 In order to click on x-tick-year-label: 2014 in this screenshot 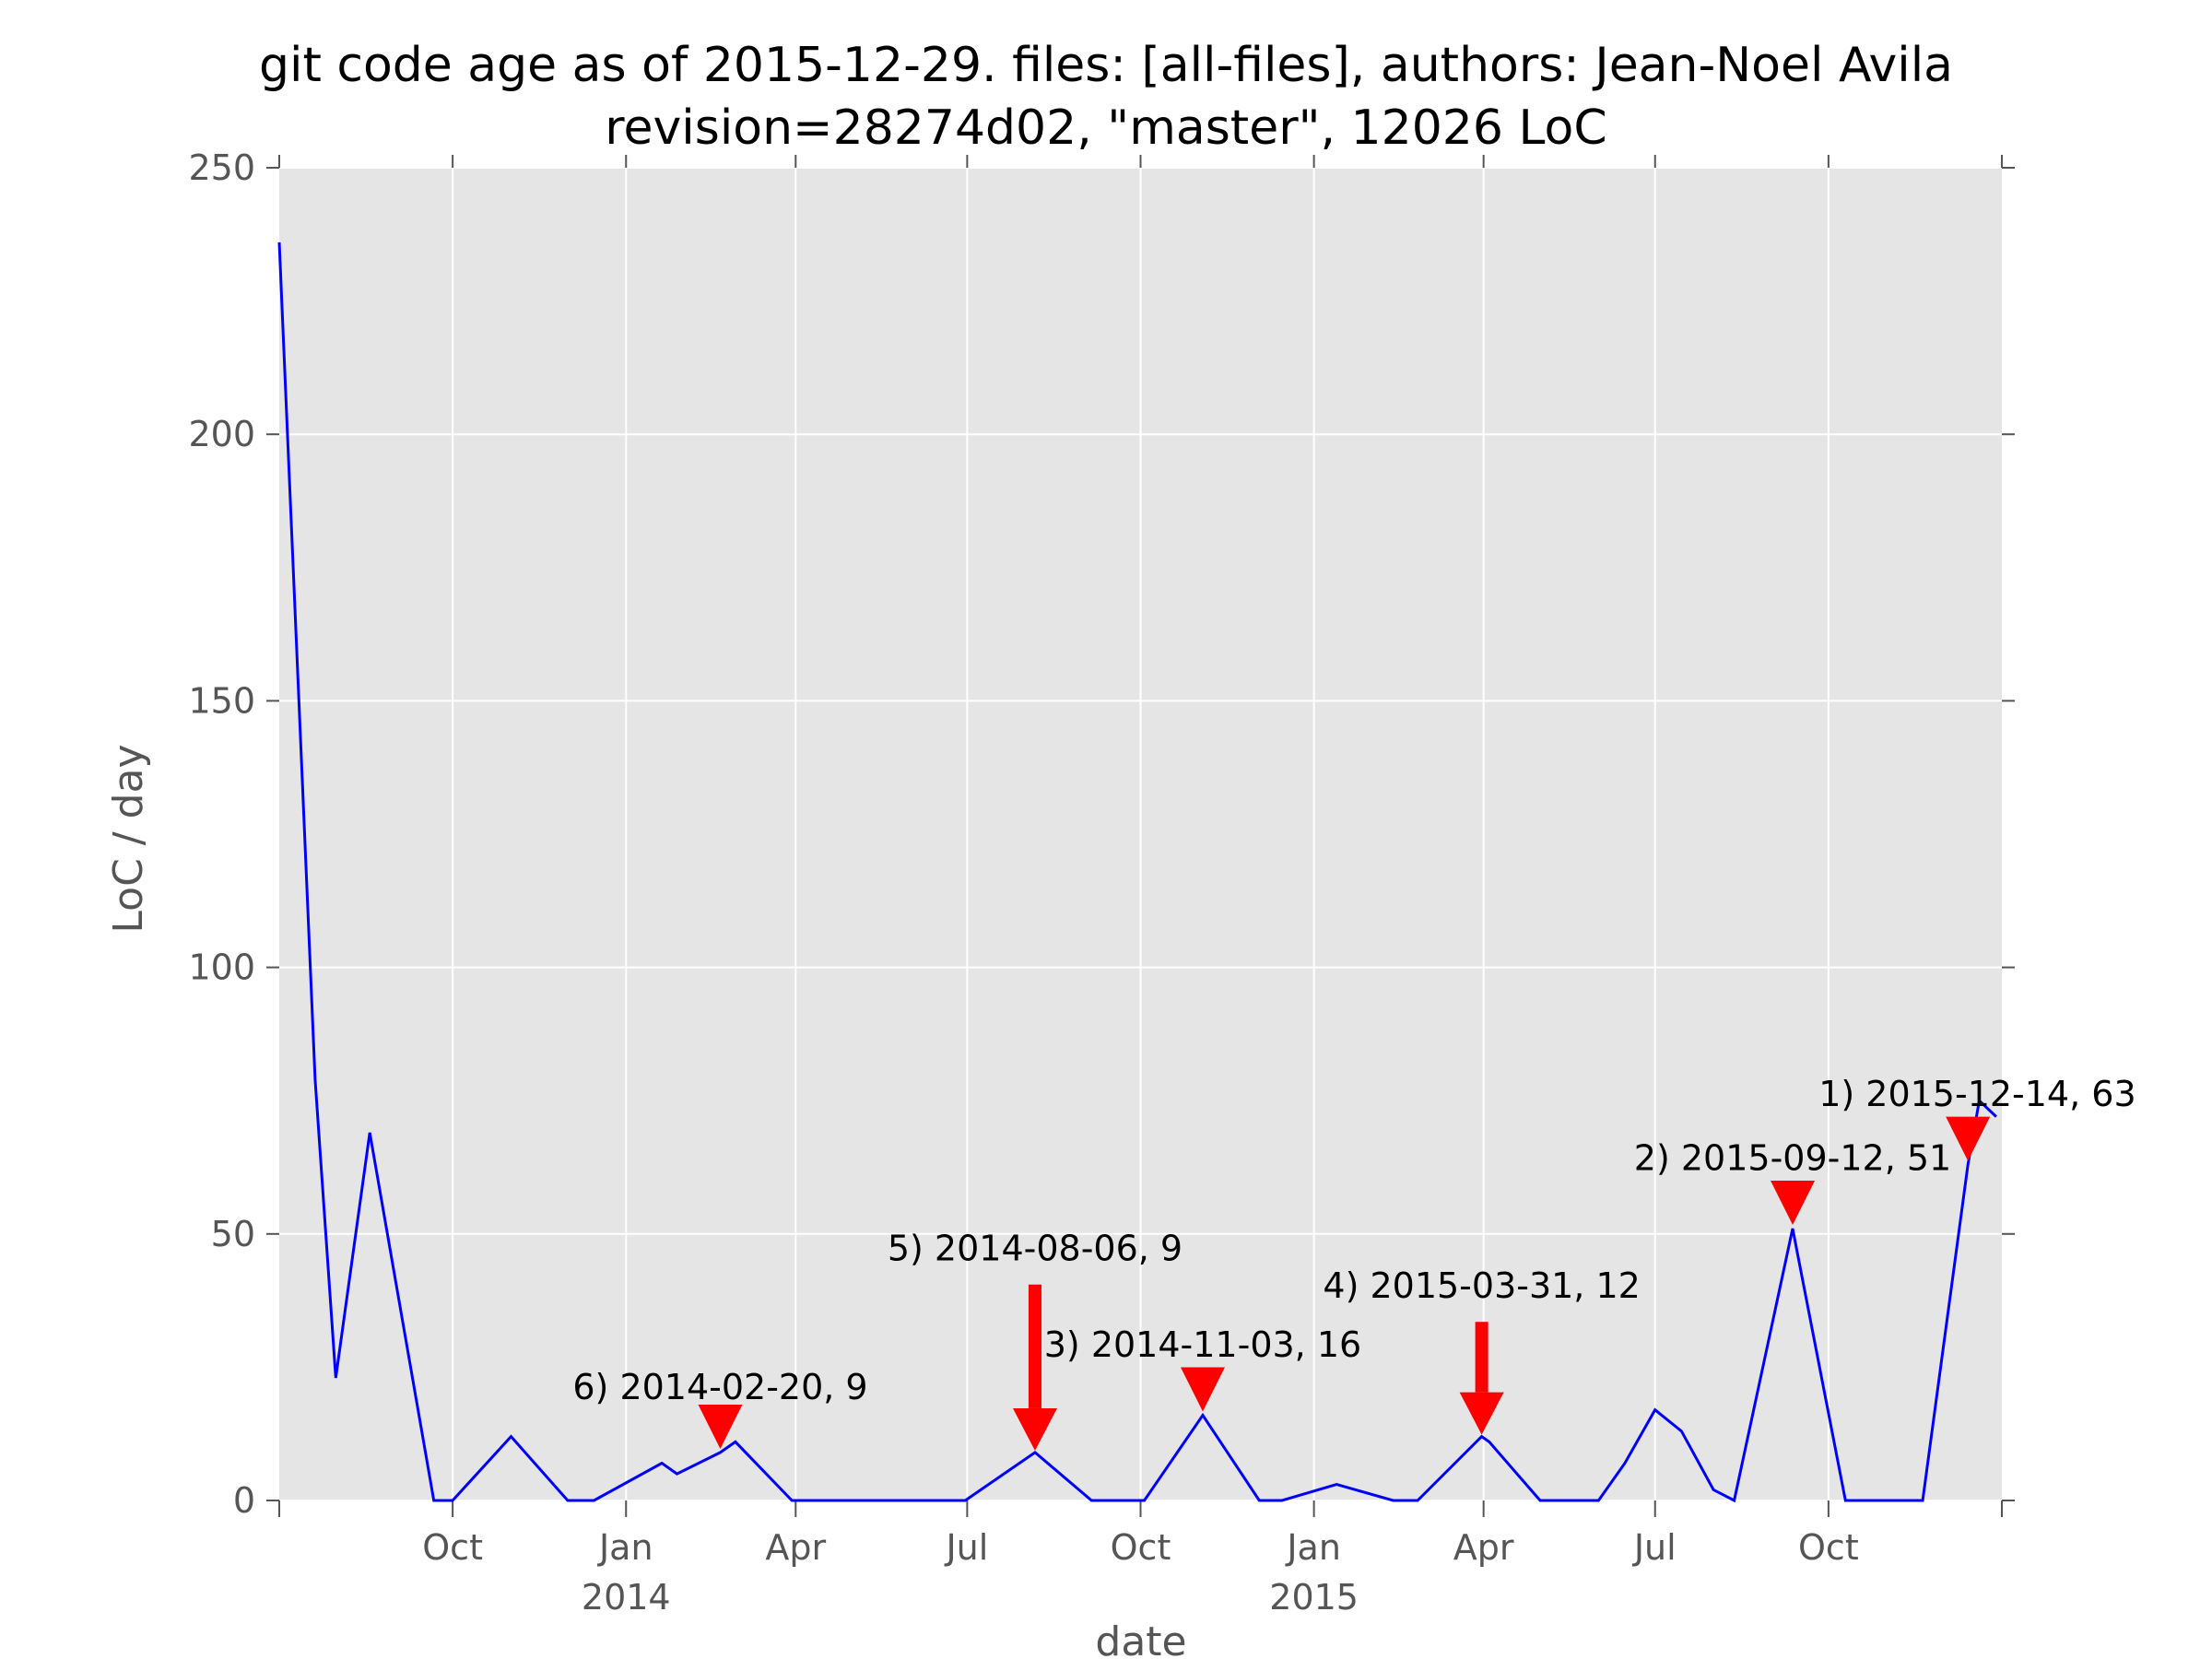, I will do `click(626, 1597)`.